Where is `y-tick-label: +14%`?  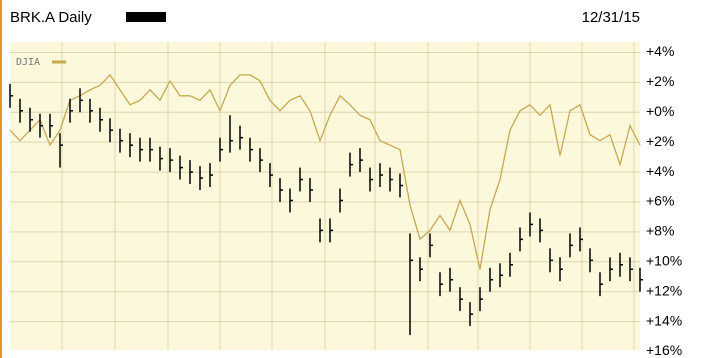 y-tick-label: +14% is located at coordinates (664, 320).